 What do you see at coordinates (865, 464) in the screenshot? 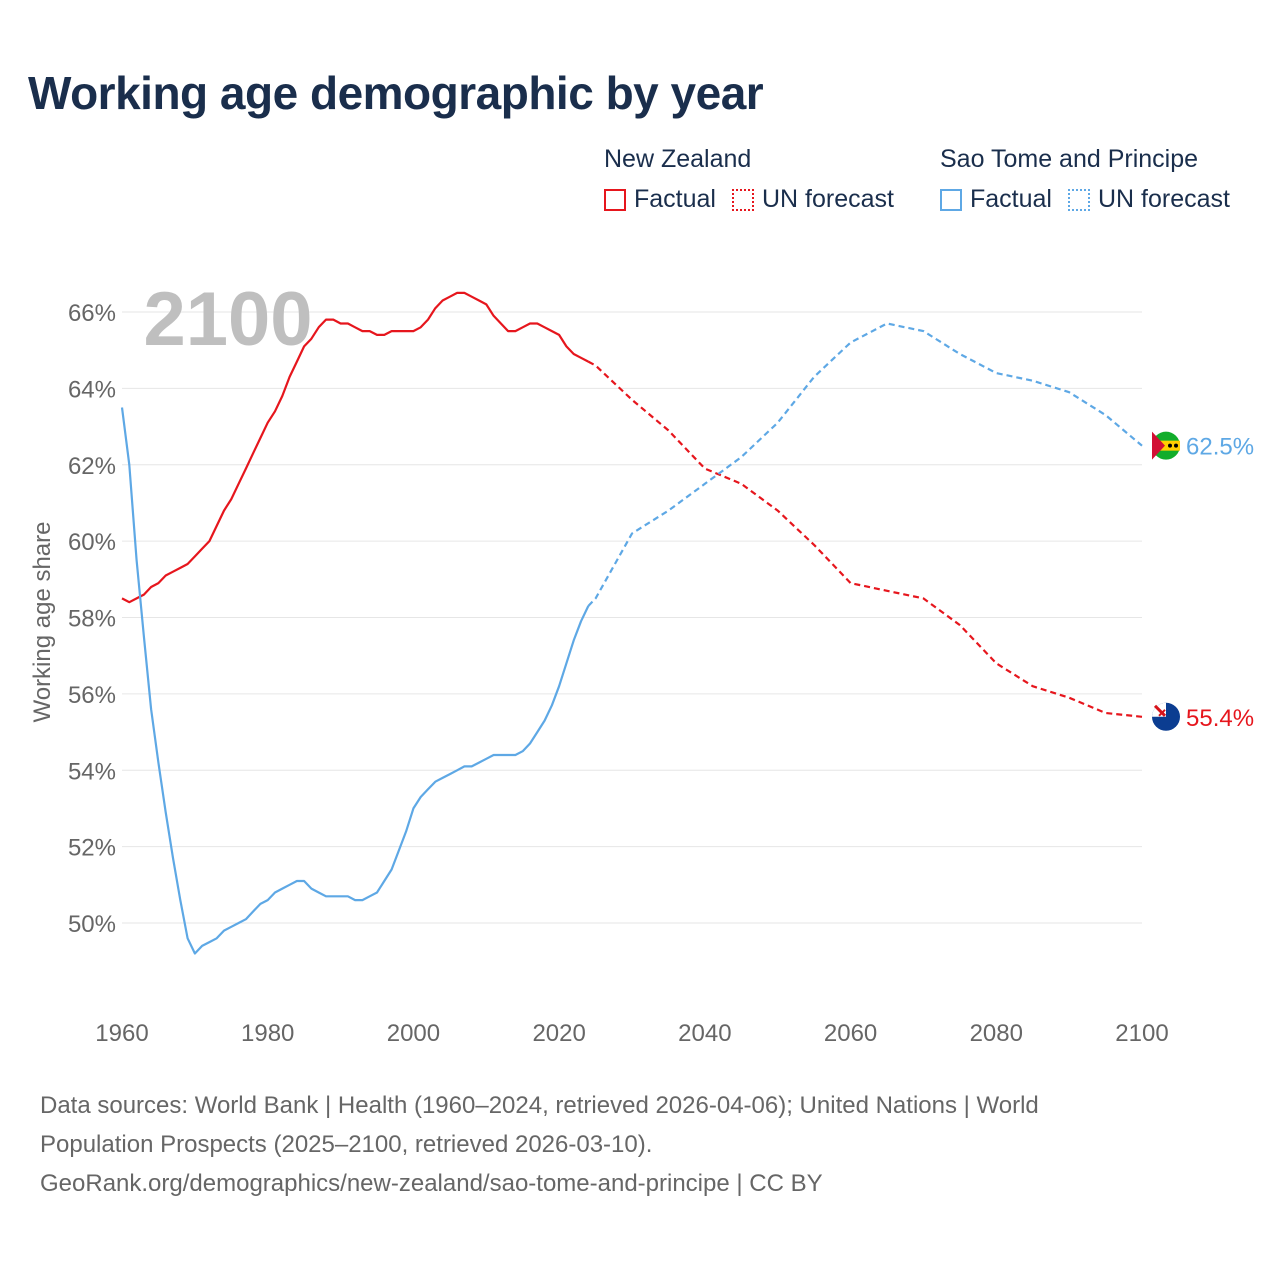
I see `series-line-forecast-sao-tome` at bounding box center [865, 464].